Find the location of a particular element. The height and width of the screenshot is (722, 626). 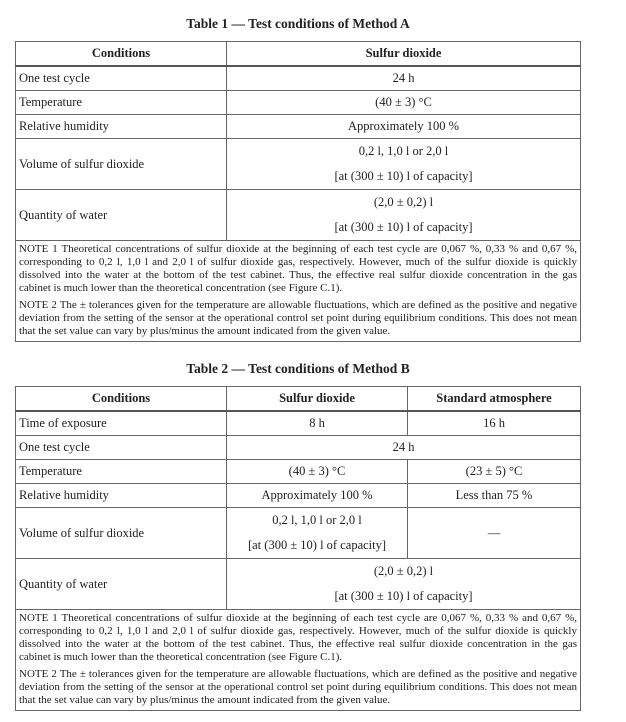

value-cell: 16 h is located at coordinates (494, 423).